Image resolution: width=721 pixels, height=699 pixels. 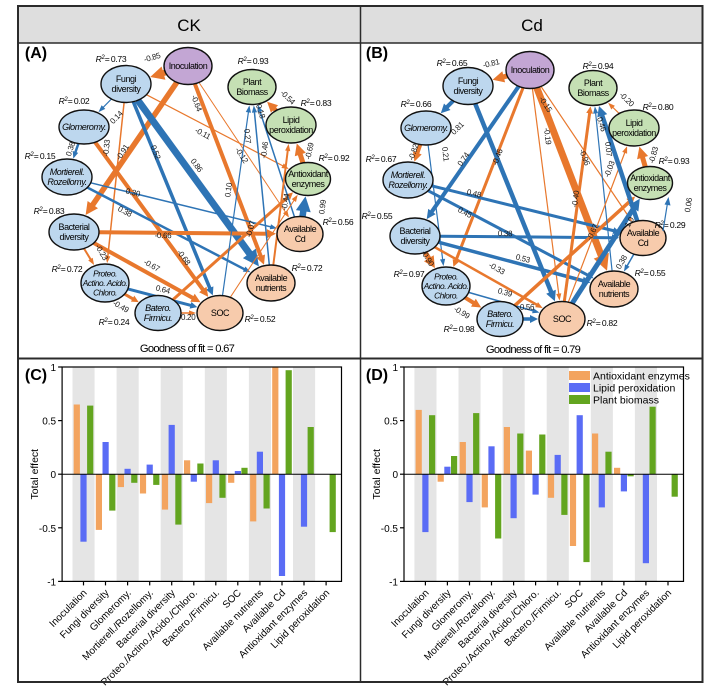 I want to click on svg-text: -0.81, so click(x=491, y=63).